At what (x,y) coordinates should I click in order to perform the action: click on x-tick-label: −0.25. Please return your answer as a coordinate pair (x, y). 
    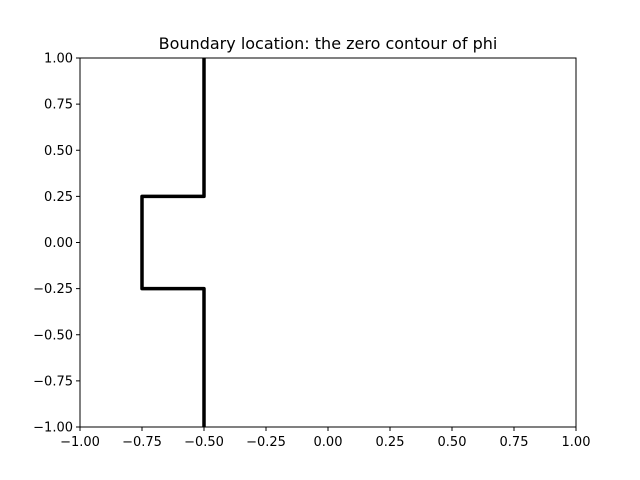
    Looking at the image, I should click on (266, 442).